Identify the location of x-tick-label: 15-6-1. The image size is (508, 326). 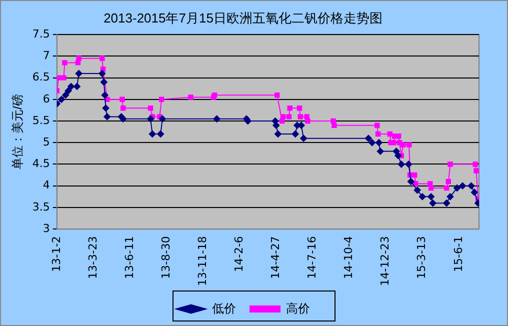
(458, 254).